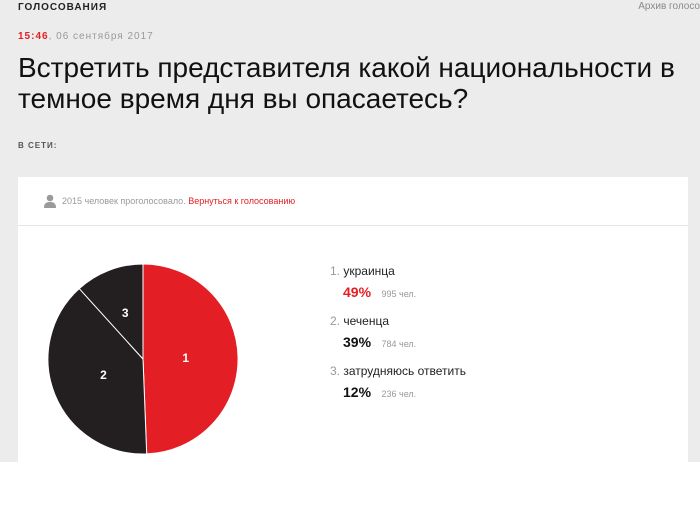 This screenshot has width=700, height=517. I want to click on article-meta: 15:46, 06 сентября 2017, so click(86, 36).